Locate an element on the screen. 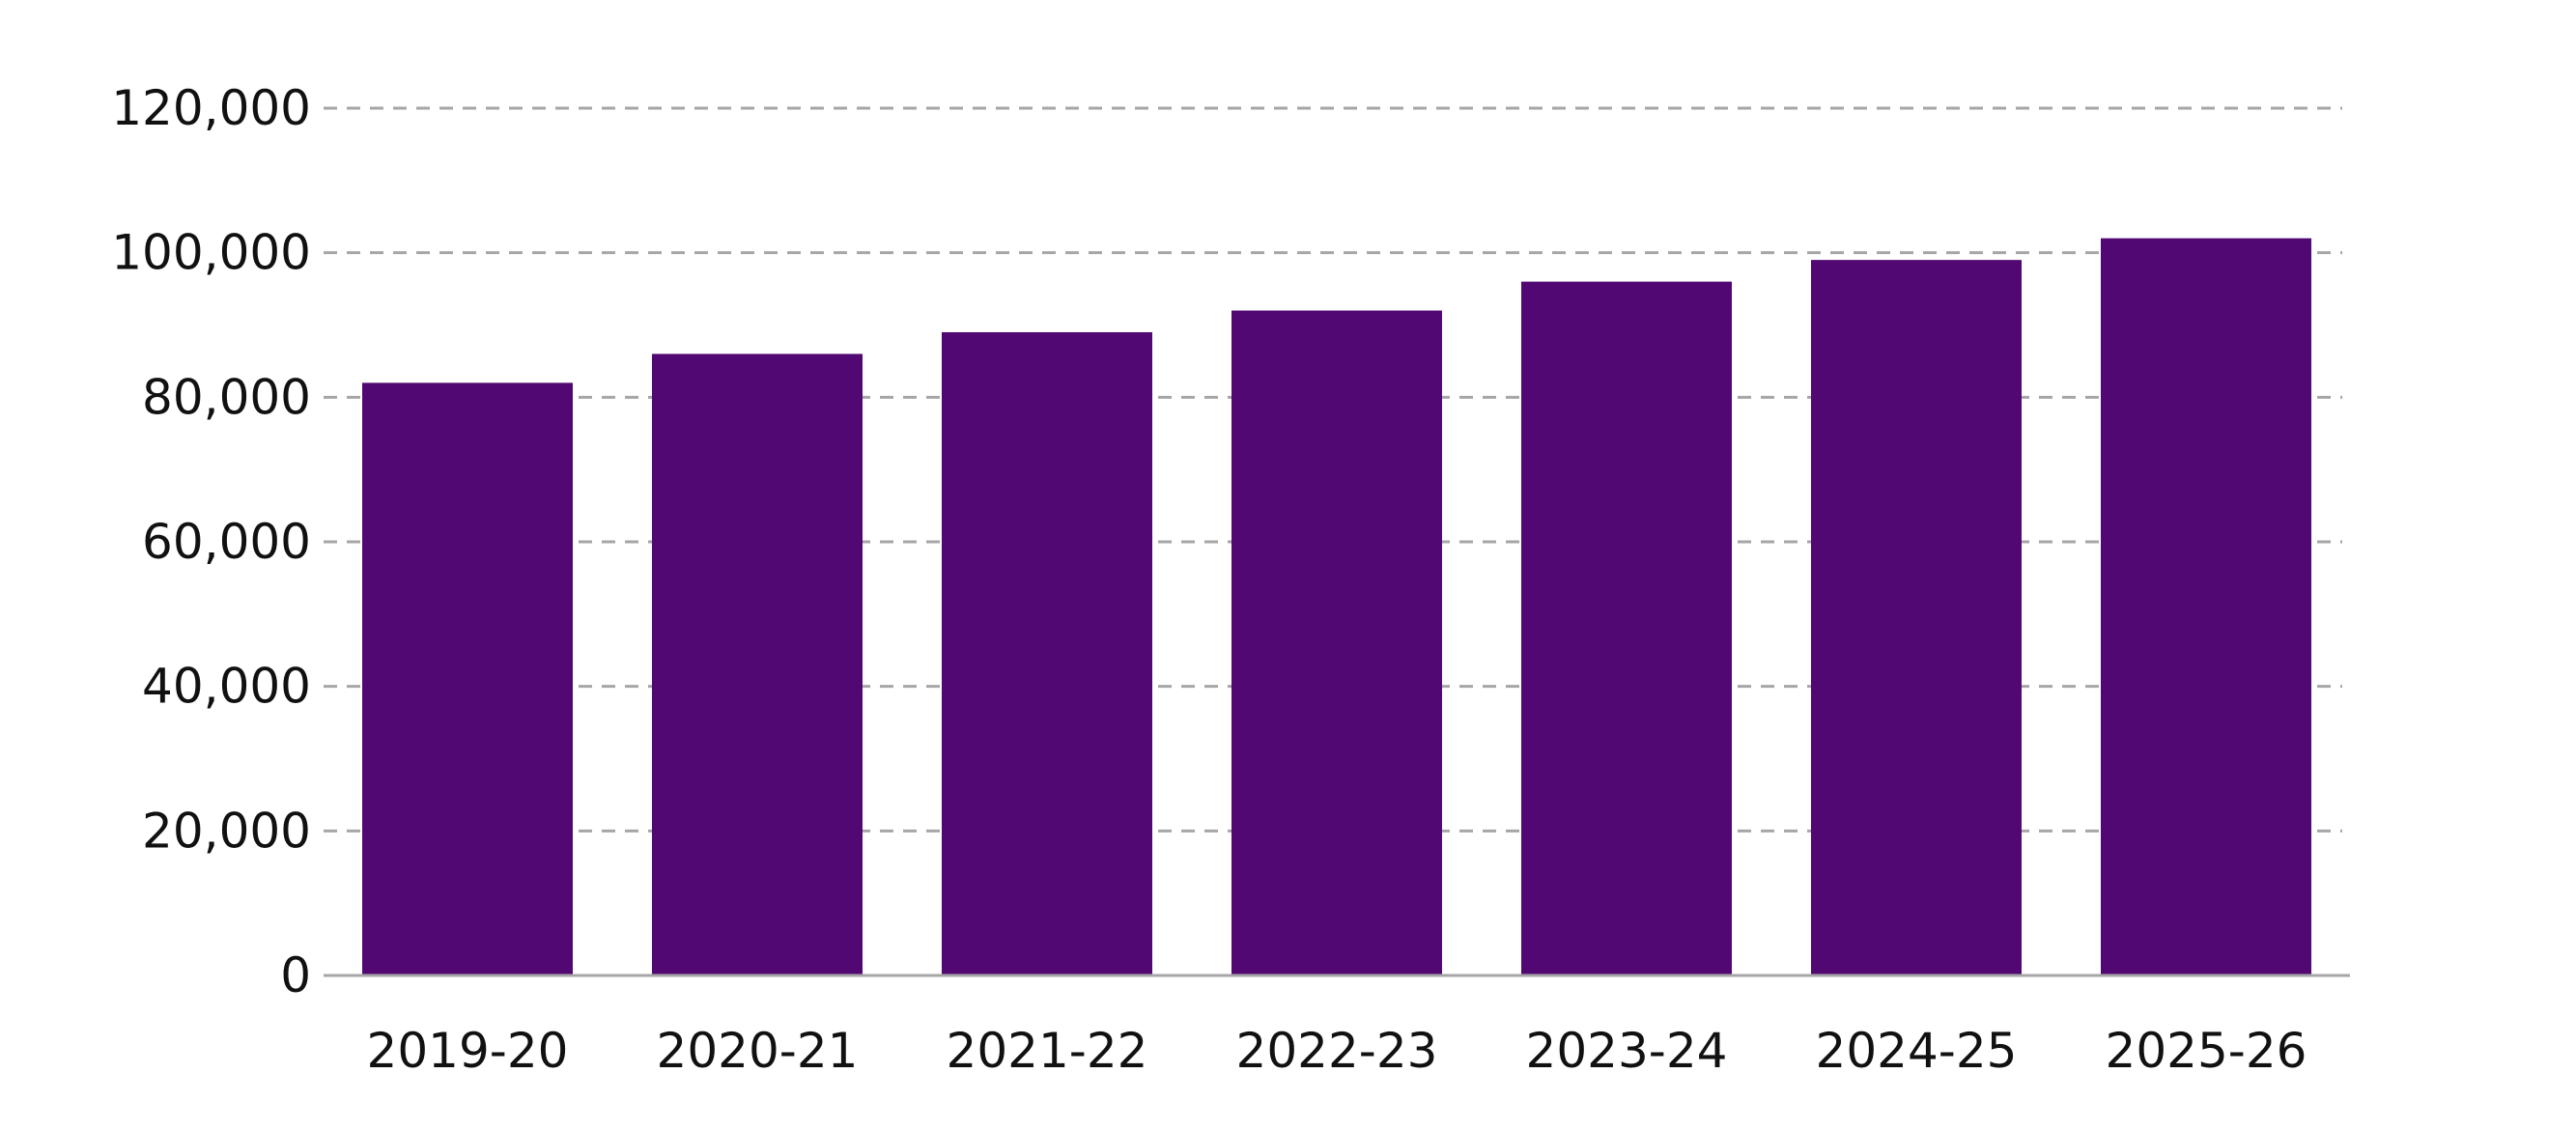 The width and height of the screenshot is (2576, 1130). y-tick-label: 100,000 is located at coordinates (211, 253).